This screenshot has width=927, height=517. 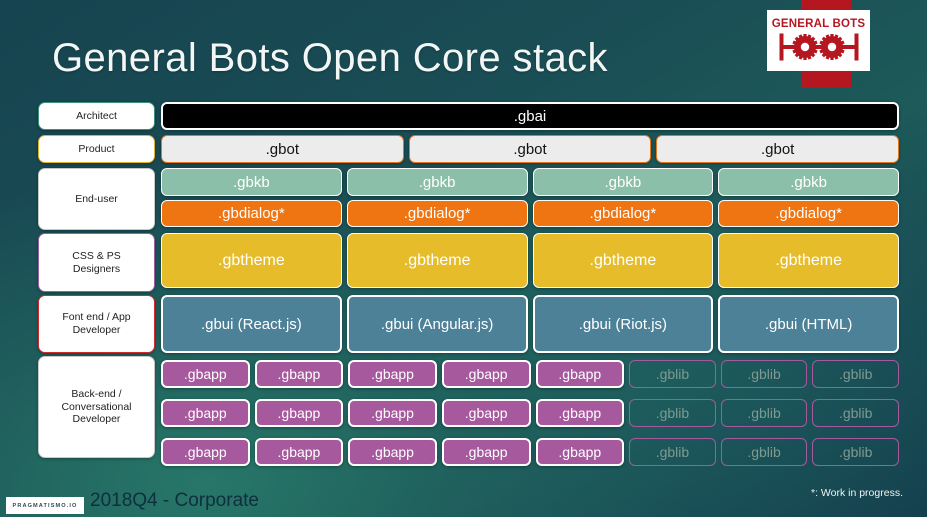 I want to click on role-label-2: Product, so click(x=96, y=149).